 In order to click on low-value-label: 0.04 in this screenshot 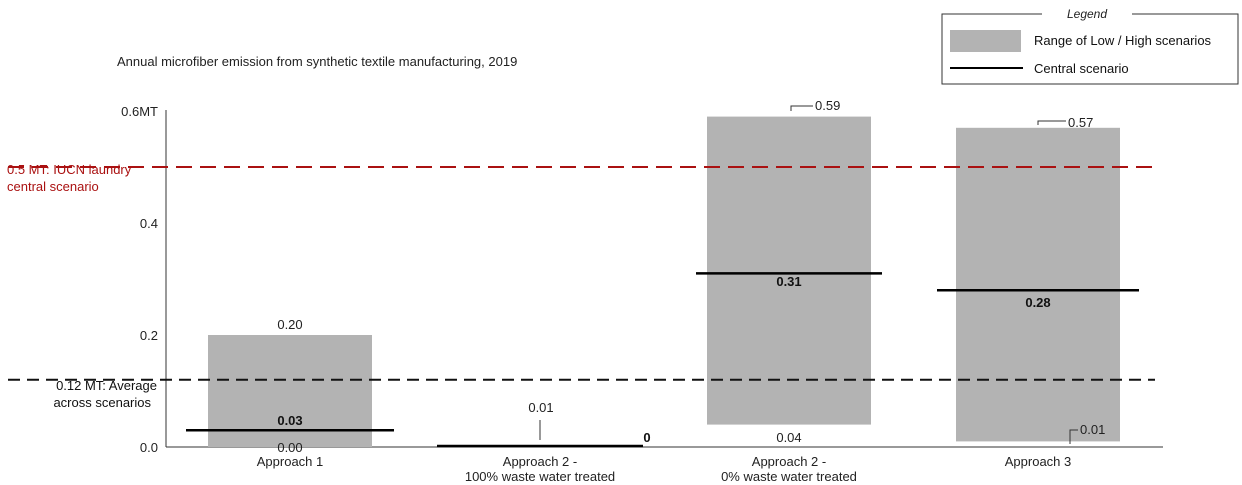, I will do `click(788, 437)`.